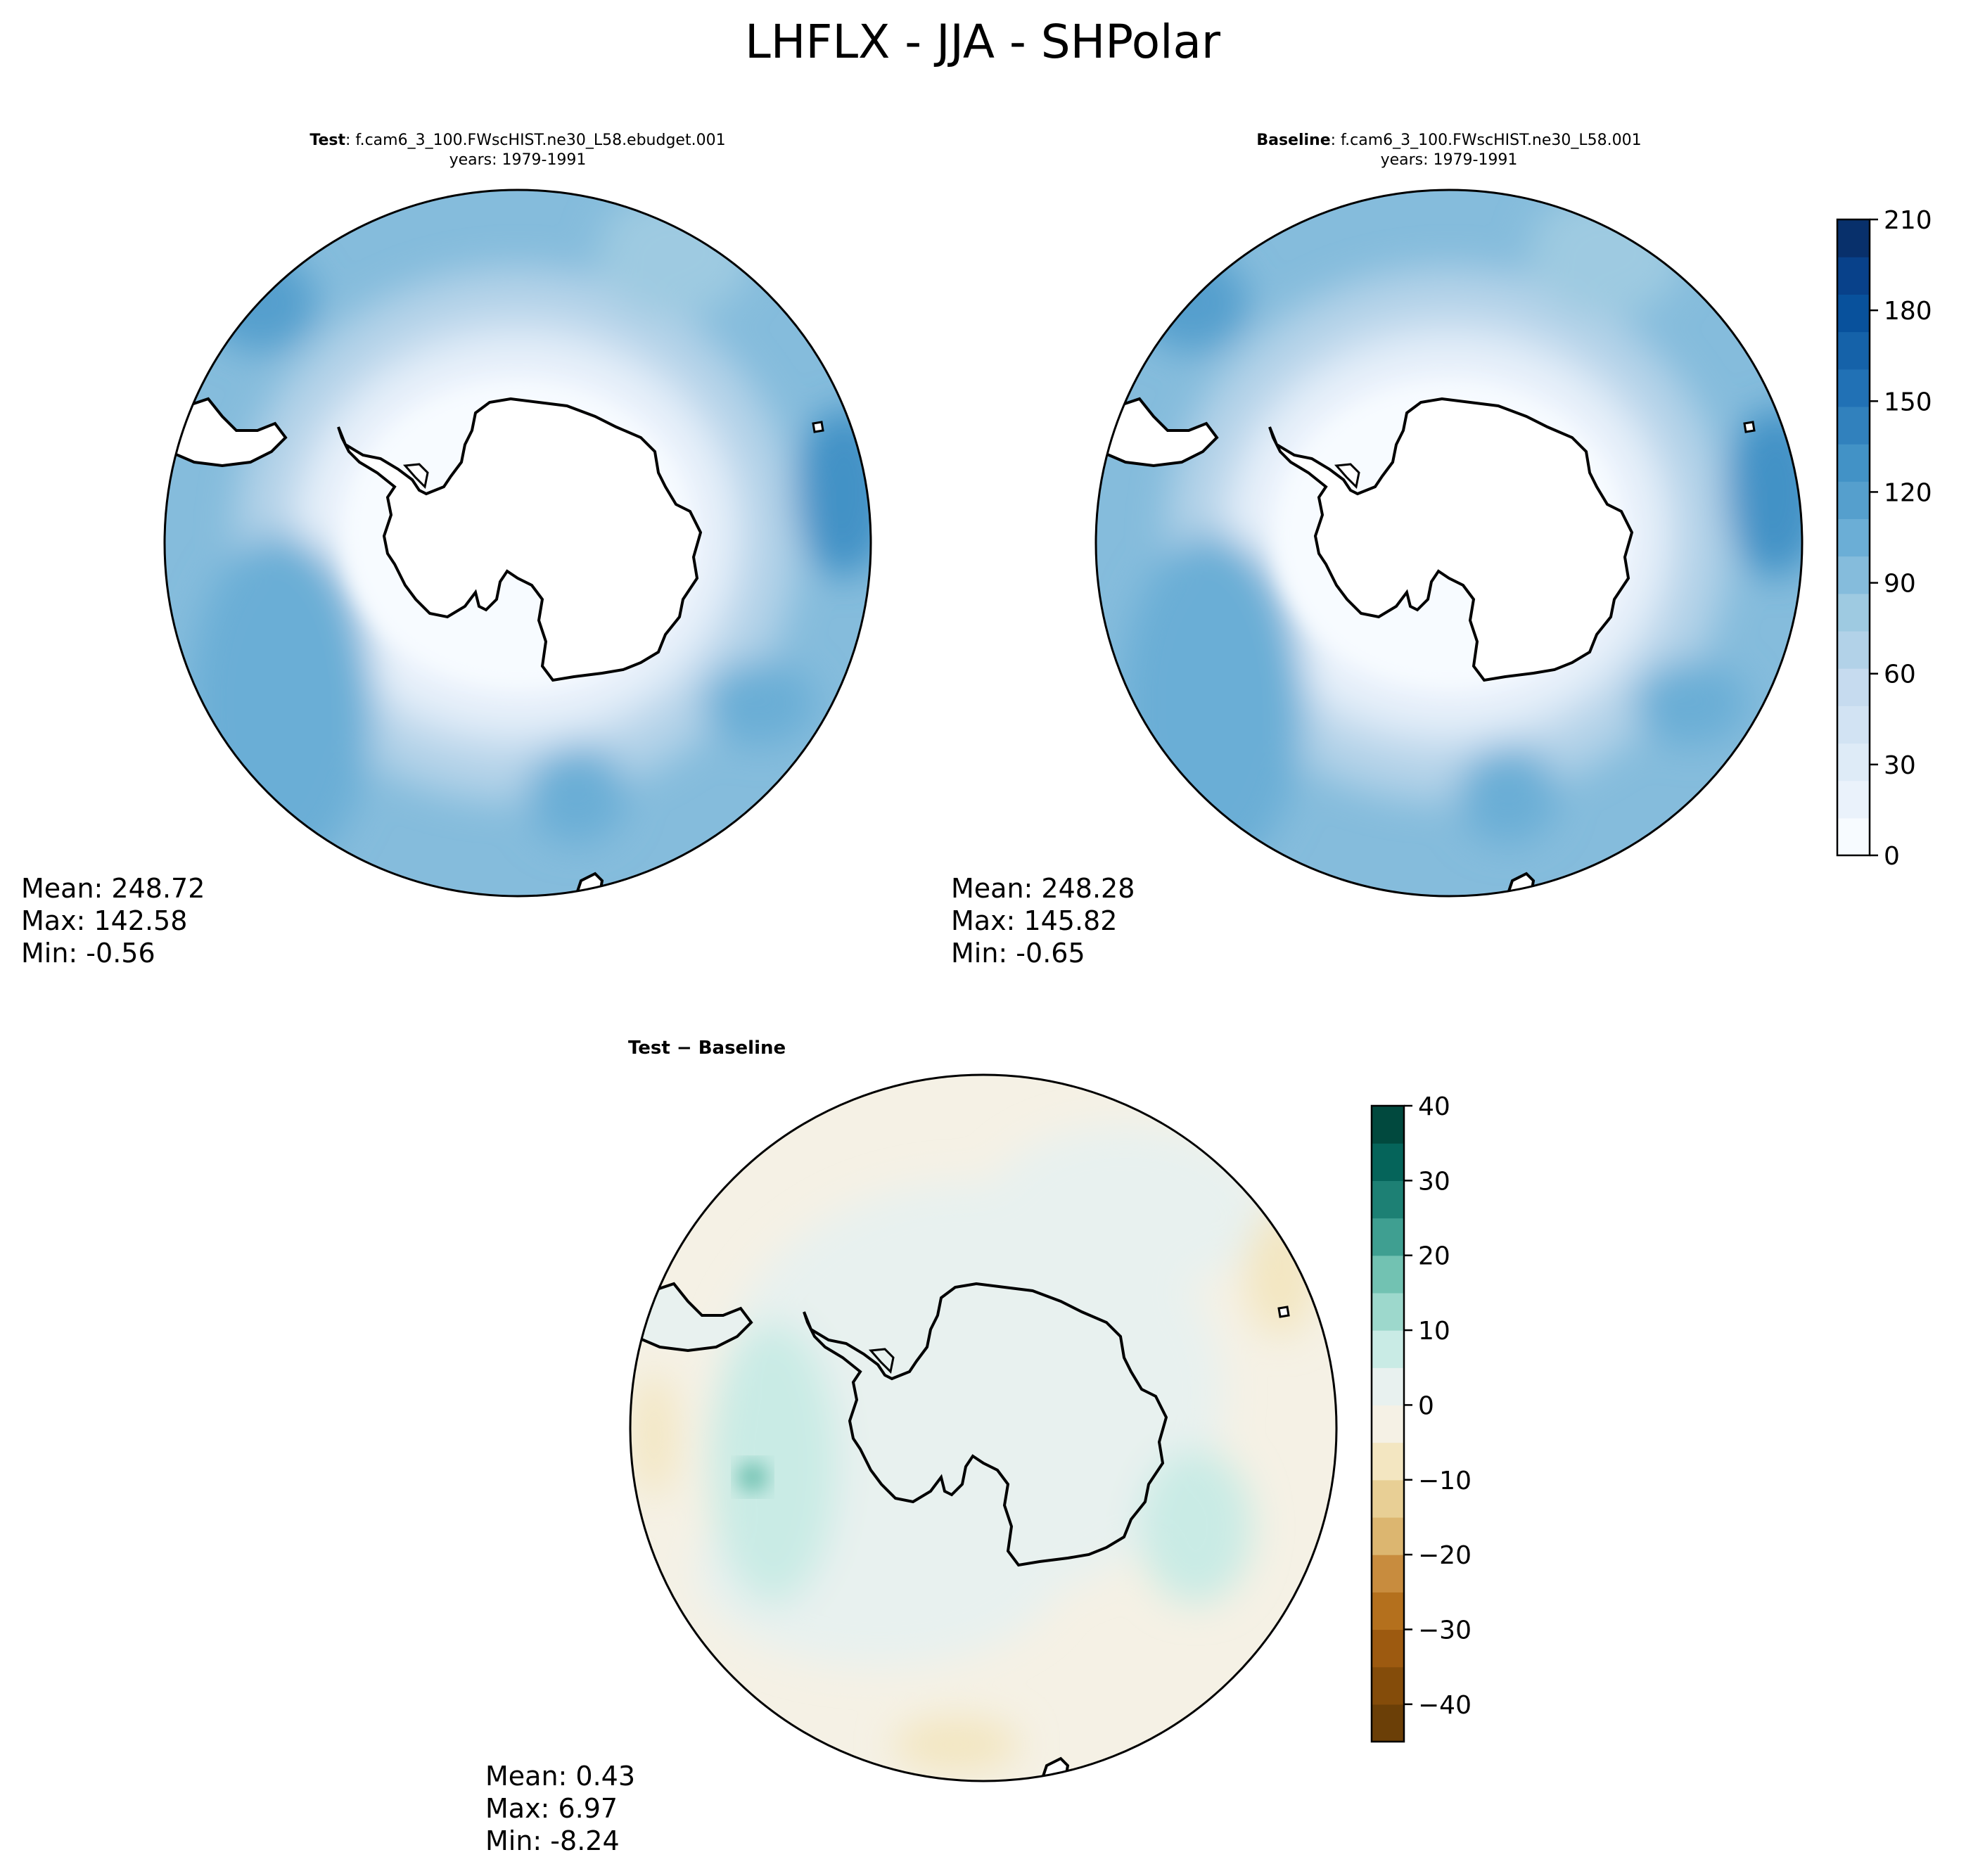  What do you see at coordinates (1043, 888) in the screenshot?
I see `baseline-stat-mean: Mean: 248.28` at bounding box center [1043, 888].